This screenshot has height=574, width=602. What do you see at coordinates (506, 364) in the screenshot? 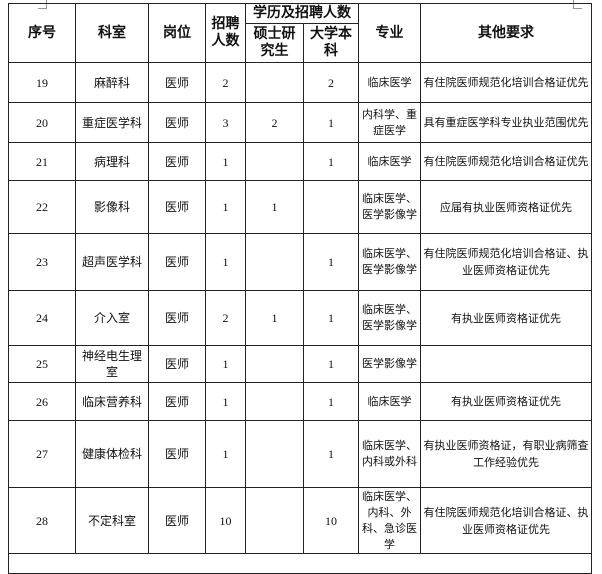
I see `cell-other` at bounding box center [506, 364].